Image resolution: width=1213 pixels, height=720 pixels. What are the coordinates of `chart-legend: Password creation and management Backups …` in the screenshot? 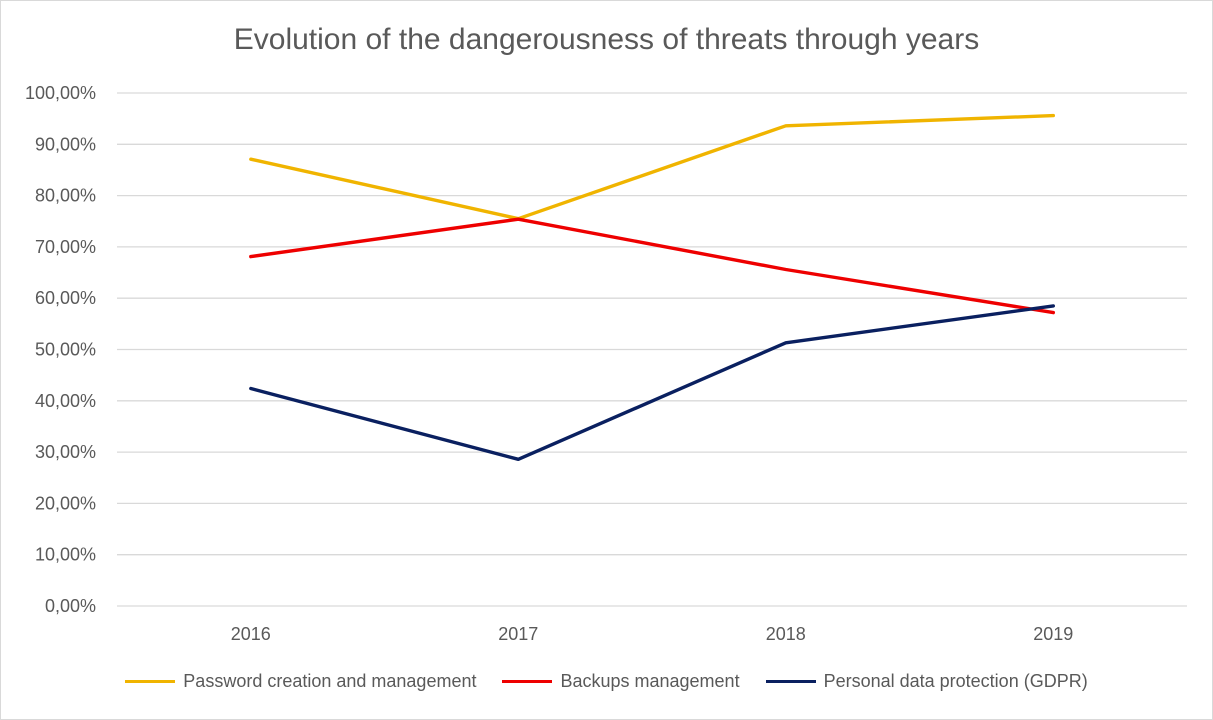 It's located at (606, 681).